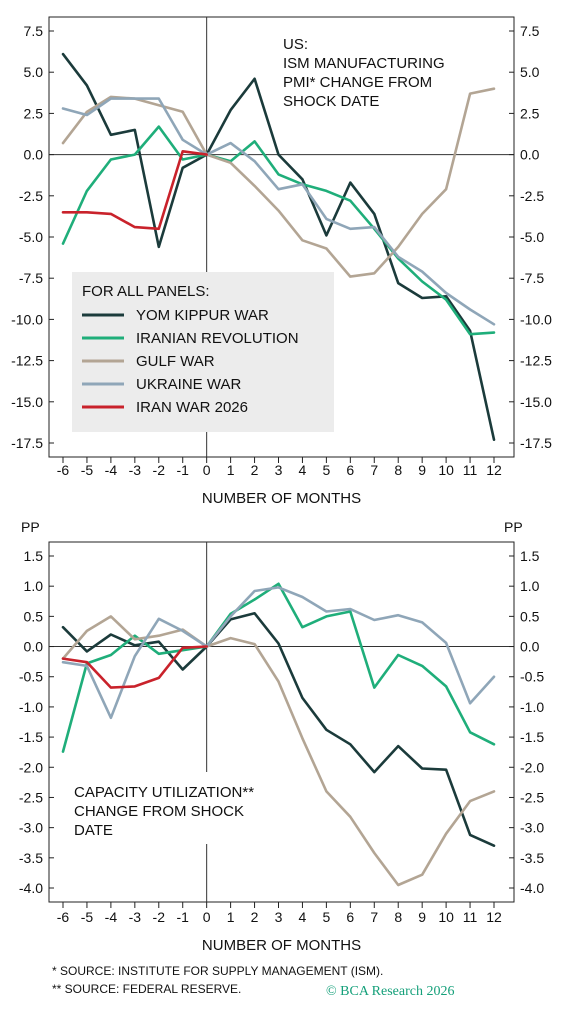 Image resolution: width=582 pixels, height=1024 pixels. Describe the element at coordinates (536, 319) in the screenshot. I see `ytick-label-right: -10.0` at that location.